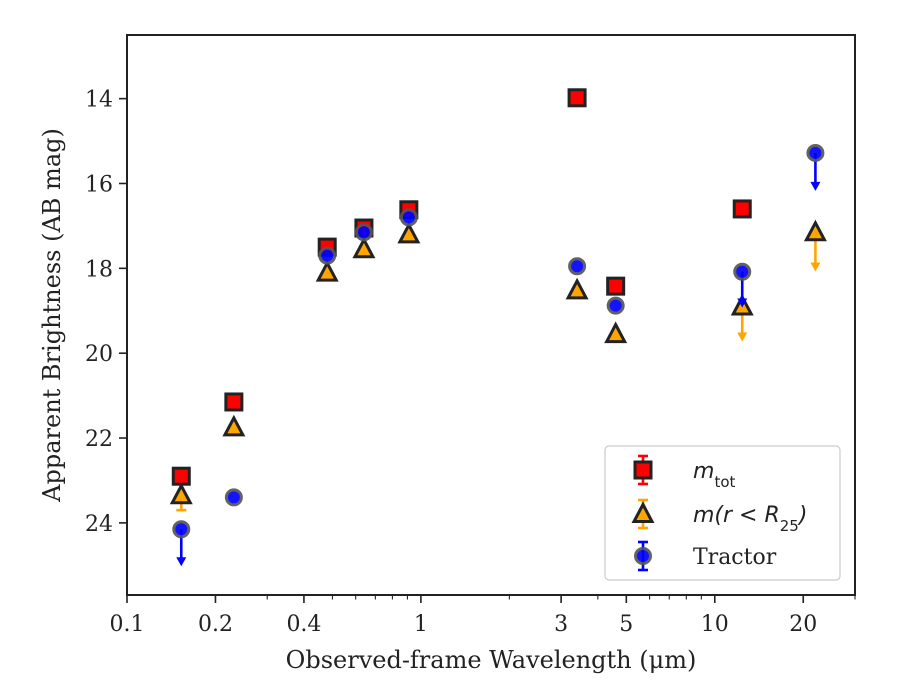 Image resolution: width=900 pixels, height=700 pixels. Describe the element at coordinates (127, 624) in the screenshot. I see `x-tick-label: 0.1` at that location.